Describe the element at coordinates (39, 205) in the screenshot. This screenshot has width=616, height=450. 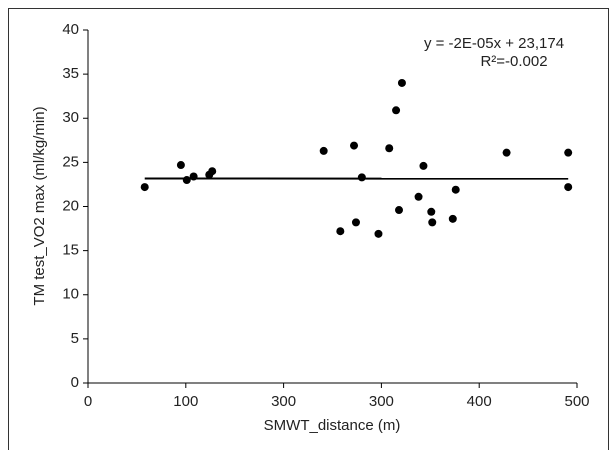
I see `y-axis-label: TM test_VO2 max (ml/kg/min)` at that location.